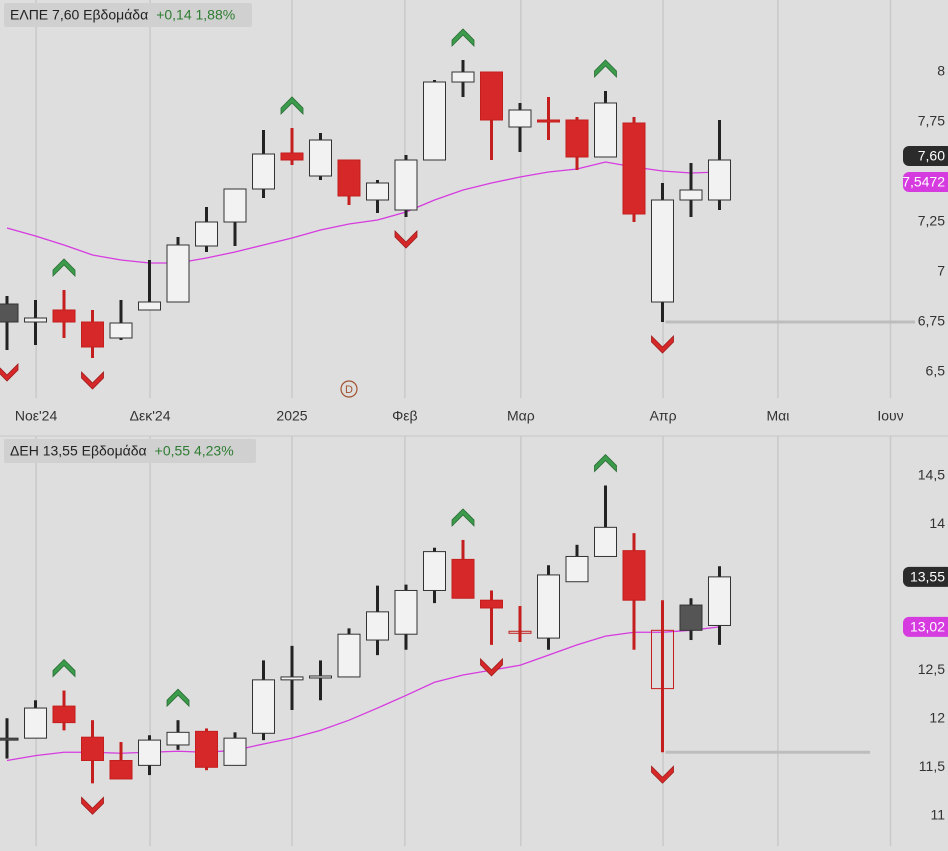 This screenshot has height=851, width=948. What do you see at coordinates (936, 371) in the screenshot?
I see `y-tick-label: 6,5` at bounding box center [936, 371].